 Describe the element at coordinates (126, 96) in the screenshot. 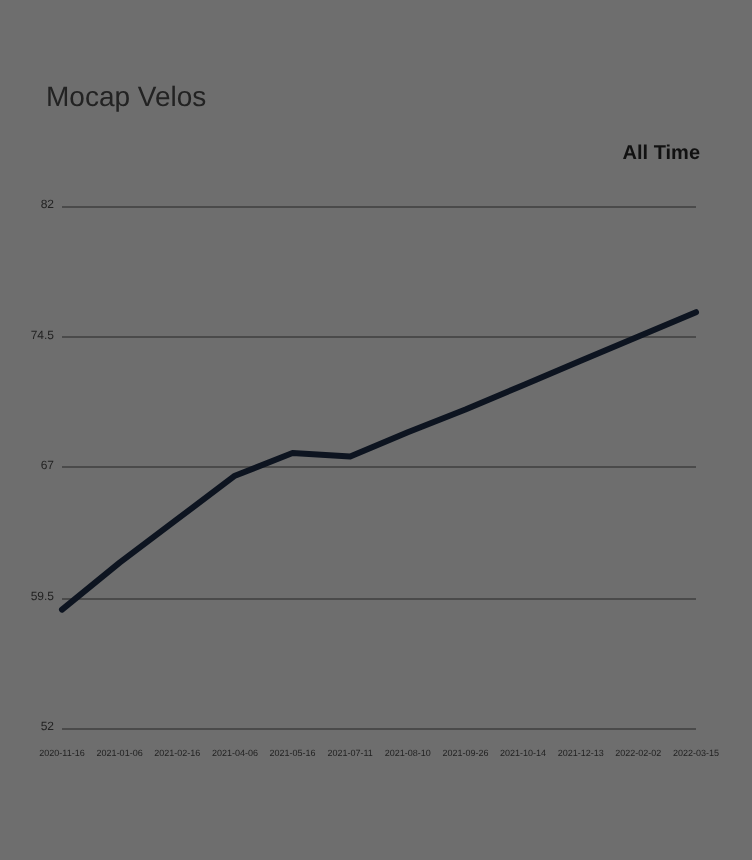

I see `chart-title: Mocap Velos` at that location.